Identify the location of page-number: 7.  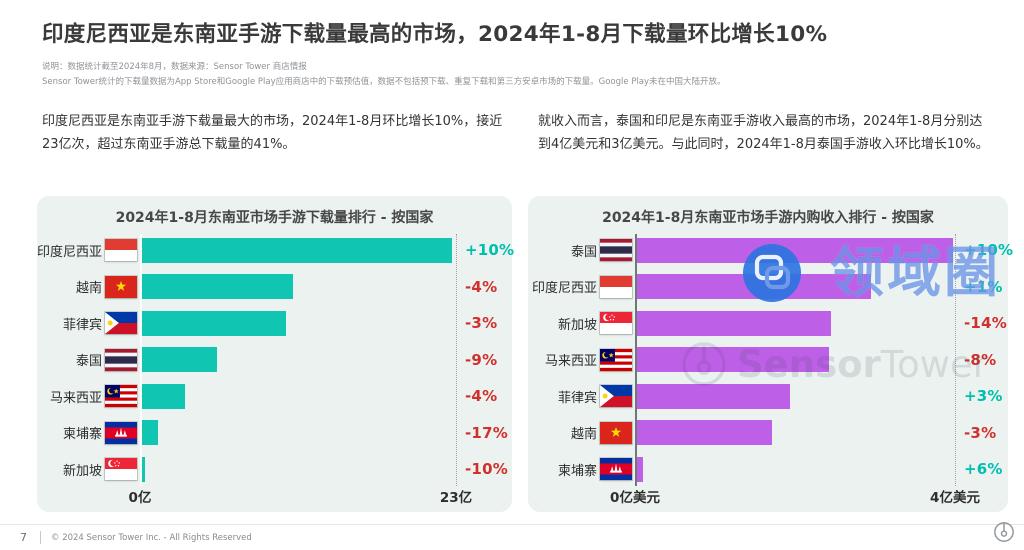
(23, 537).